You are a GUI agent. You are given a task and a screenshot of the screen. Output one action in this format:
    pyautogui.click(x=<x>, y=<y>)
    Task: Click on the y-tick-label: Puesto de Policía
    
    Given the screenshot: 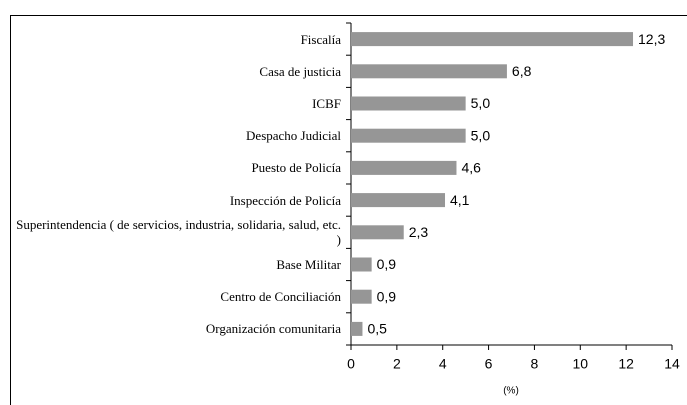 What is the action you would take?
    pyautogui.click(x=296, y=168)
    